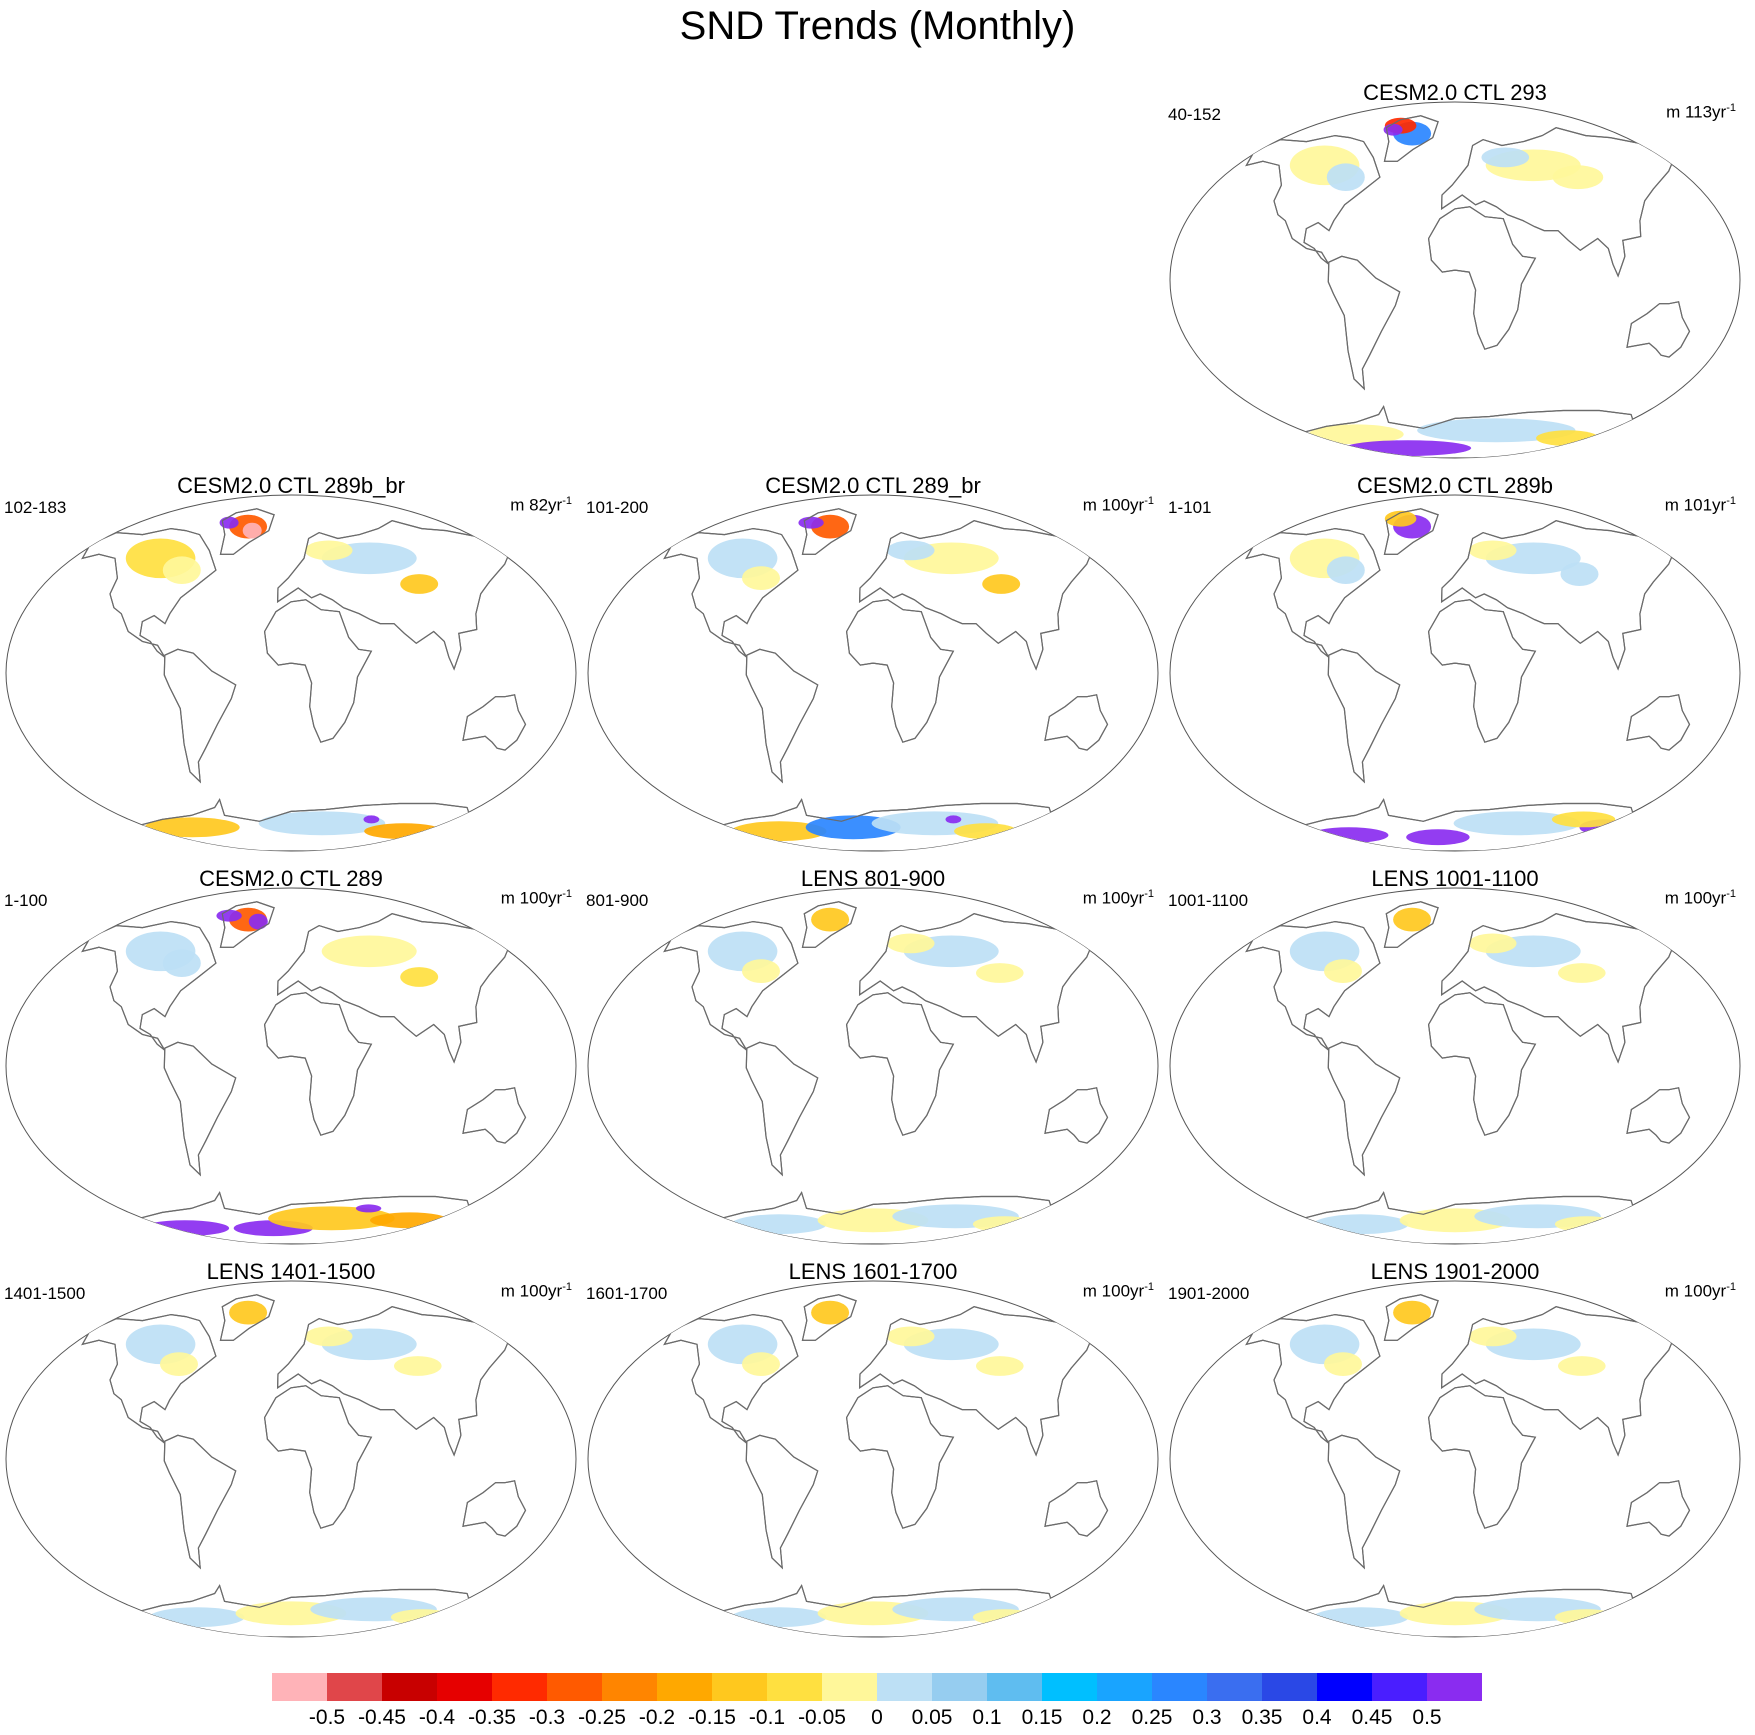 The height and width of the screenshot is (1735, 1755). Describe the element at coordinates (873, 1271) in the screenshot. I see `panel-title: LENS 1601-1700` at that location.